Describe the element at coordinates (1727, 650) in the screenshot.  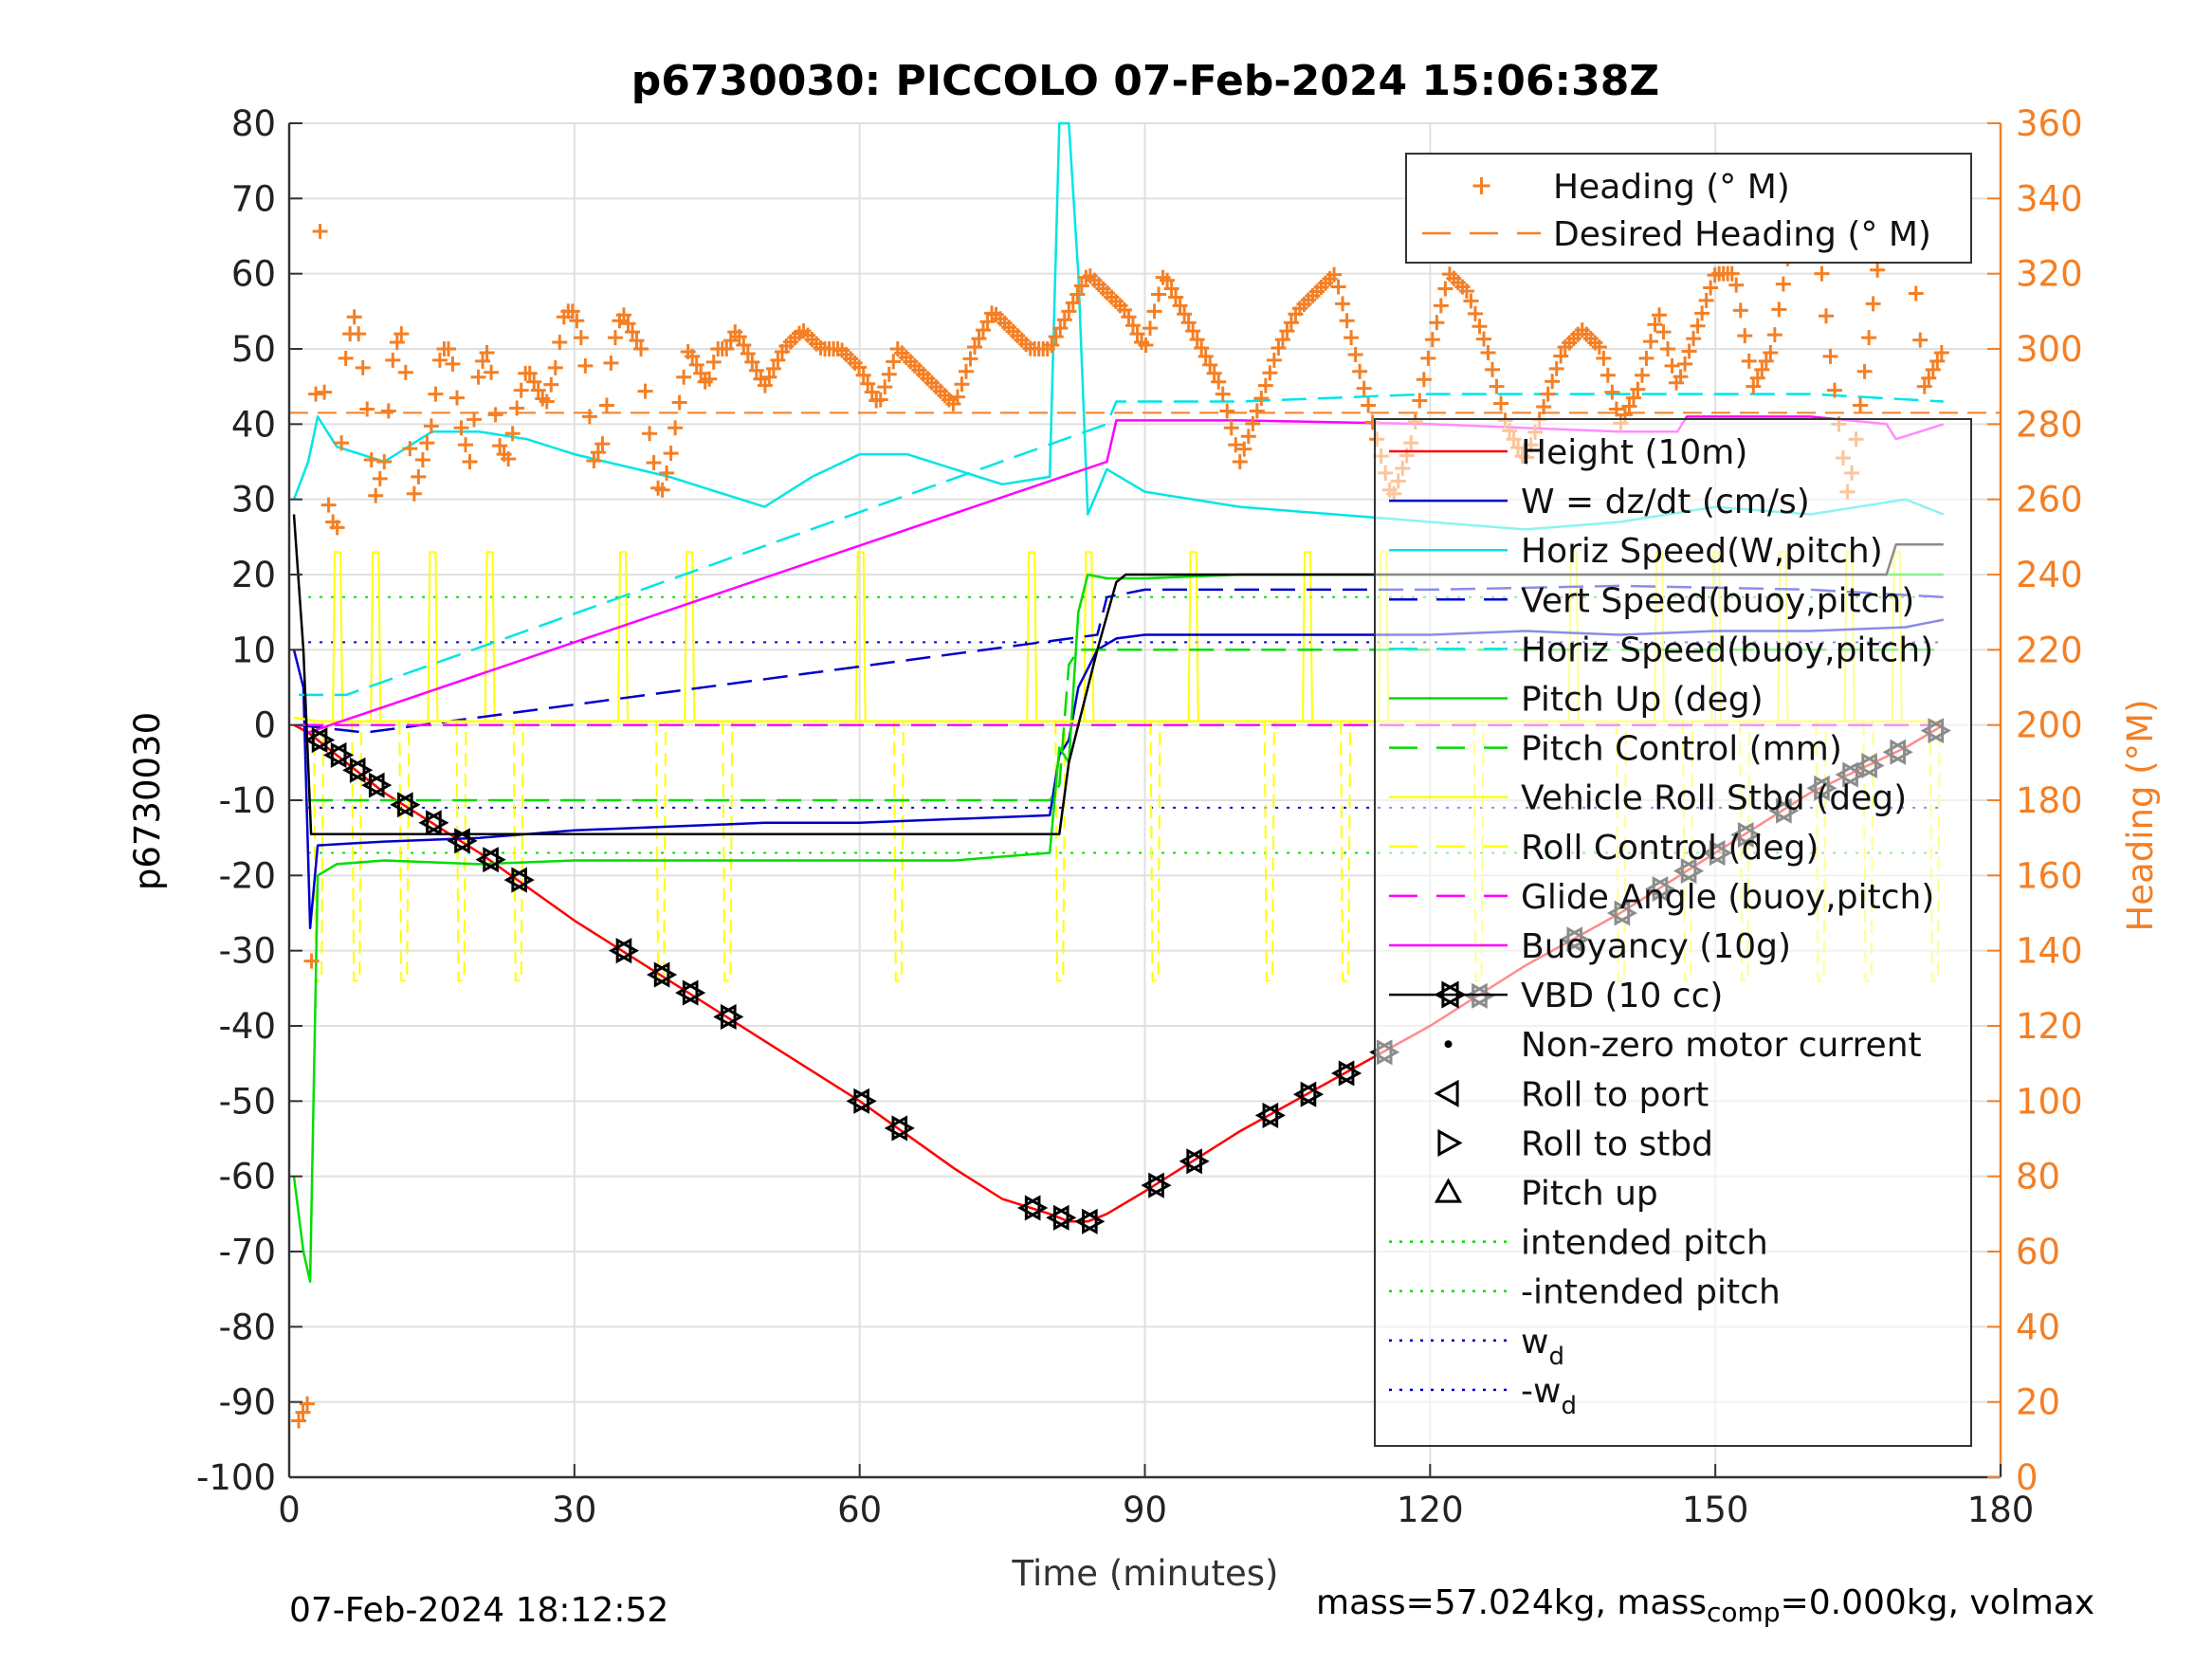
I see `legend-label: Horiz Speed(buoy,pitch)` at that location.